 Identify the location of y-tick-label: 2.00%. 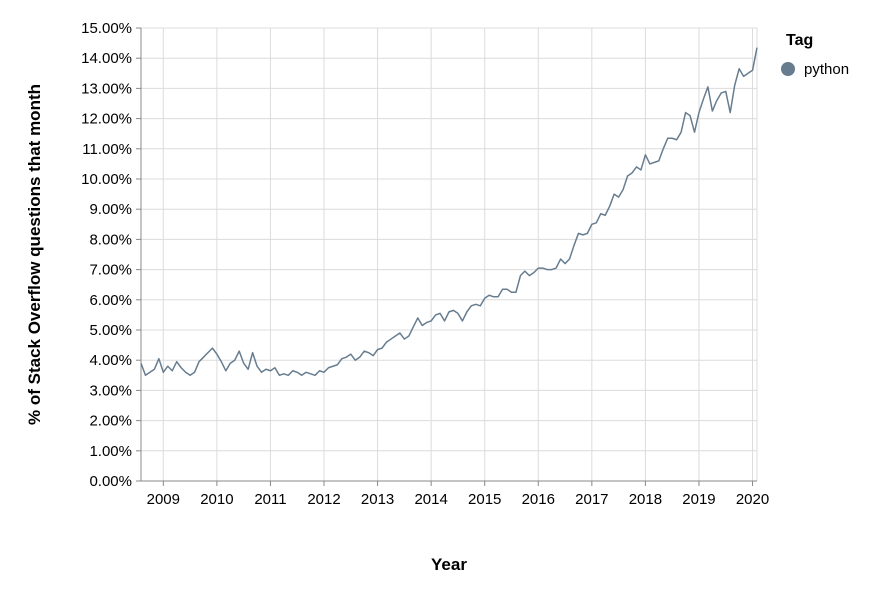
(110, 421).